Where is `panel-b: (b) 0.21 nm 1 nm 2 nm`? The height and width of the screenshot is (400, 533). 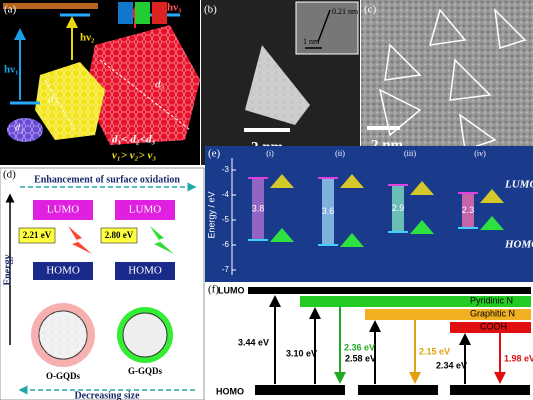 panel-b: (b) 0.21 nm 1 nm 2 nm is located at coordinates (280, 82).